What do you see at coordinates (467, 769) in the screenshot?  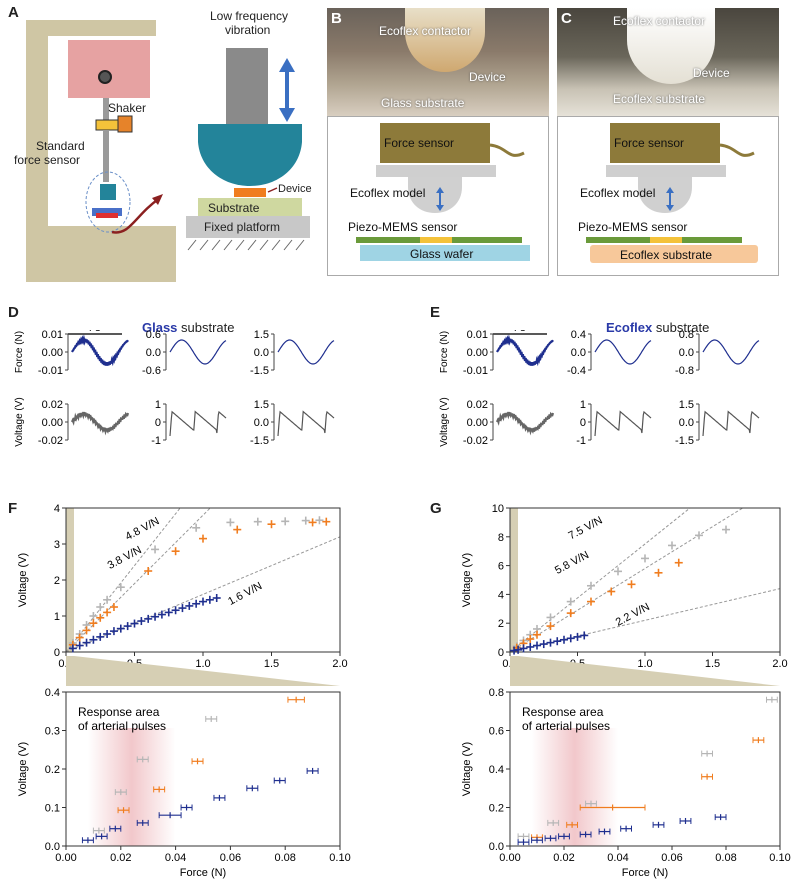 I see `y-axis-label: Voltage (V)` at bounding box center [467, 769].